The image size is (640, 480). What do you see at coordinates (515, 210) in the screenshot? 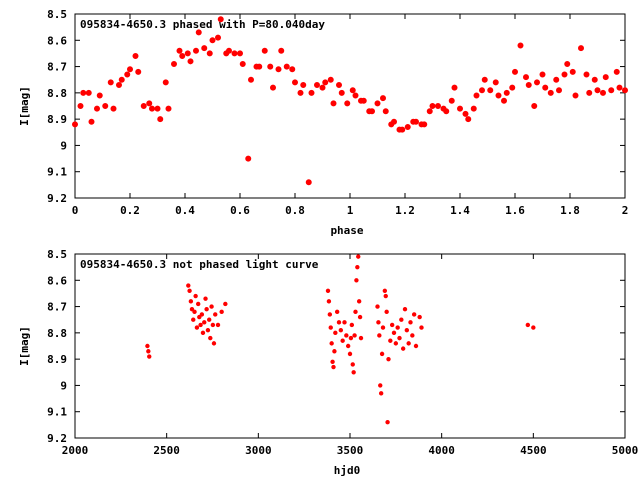
I see `x-tick-label: 1.6` at bounding box center [515, 210].